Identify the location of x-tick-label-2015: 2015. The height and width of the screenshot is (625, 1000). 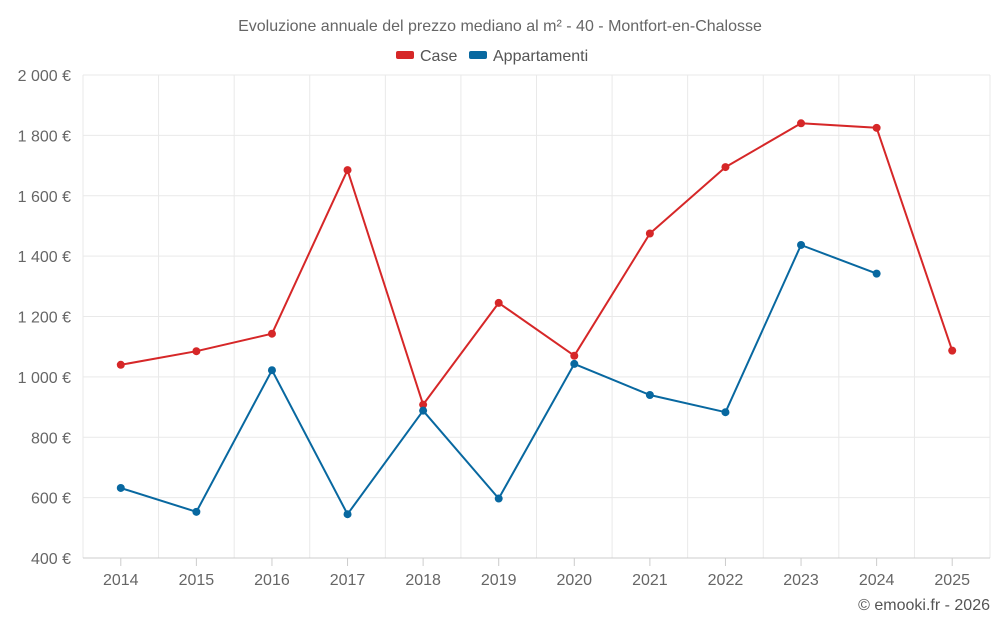
(197, 580).